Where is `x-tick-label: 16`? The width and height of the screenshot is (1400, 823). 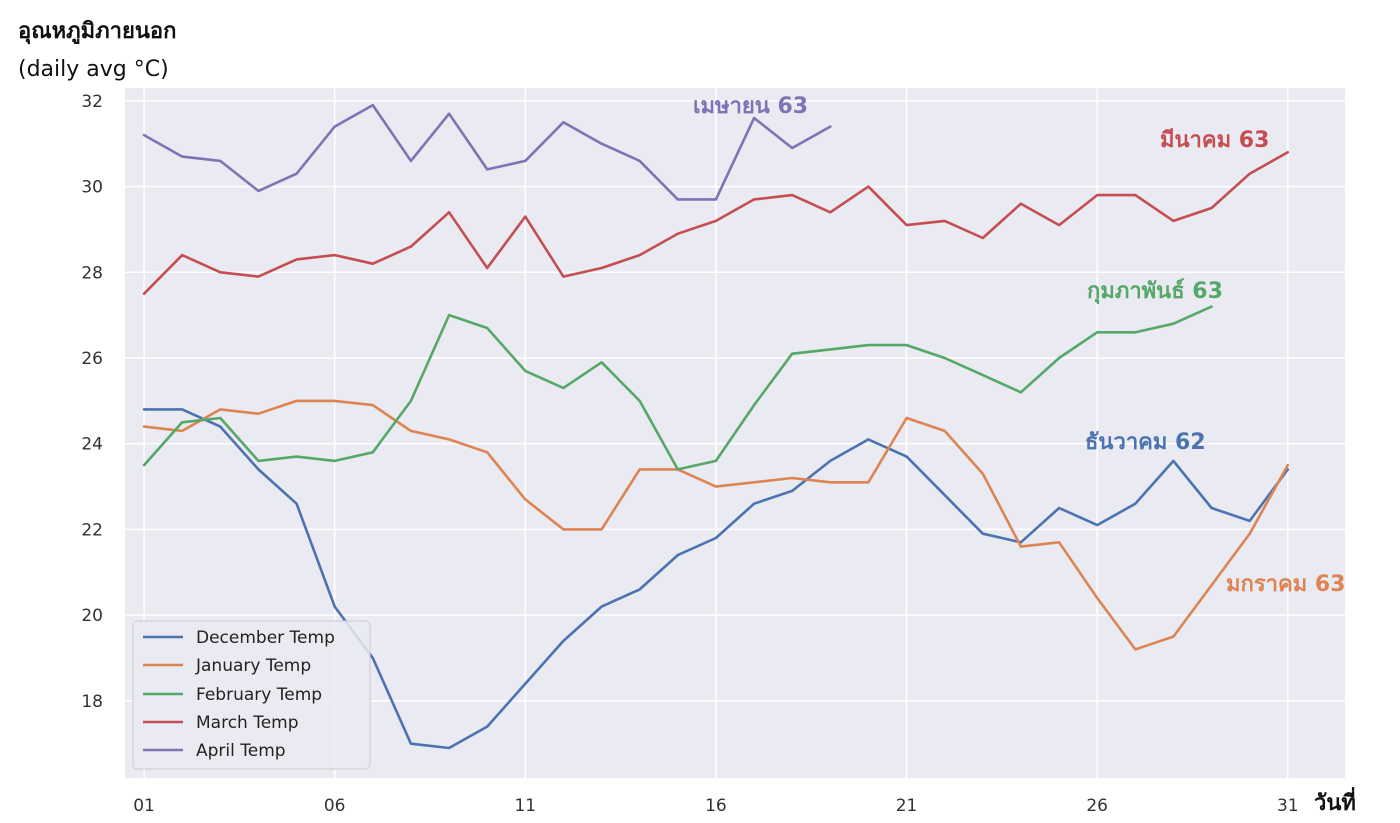 x-tick-label: 16 is located at coordinates (716, 806).